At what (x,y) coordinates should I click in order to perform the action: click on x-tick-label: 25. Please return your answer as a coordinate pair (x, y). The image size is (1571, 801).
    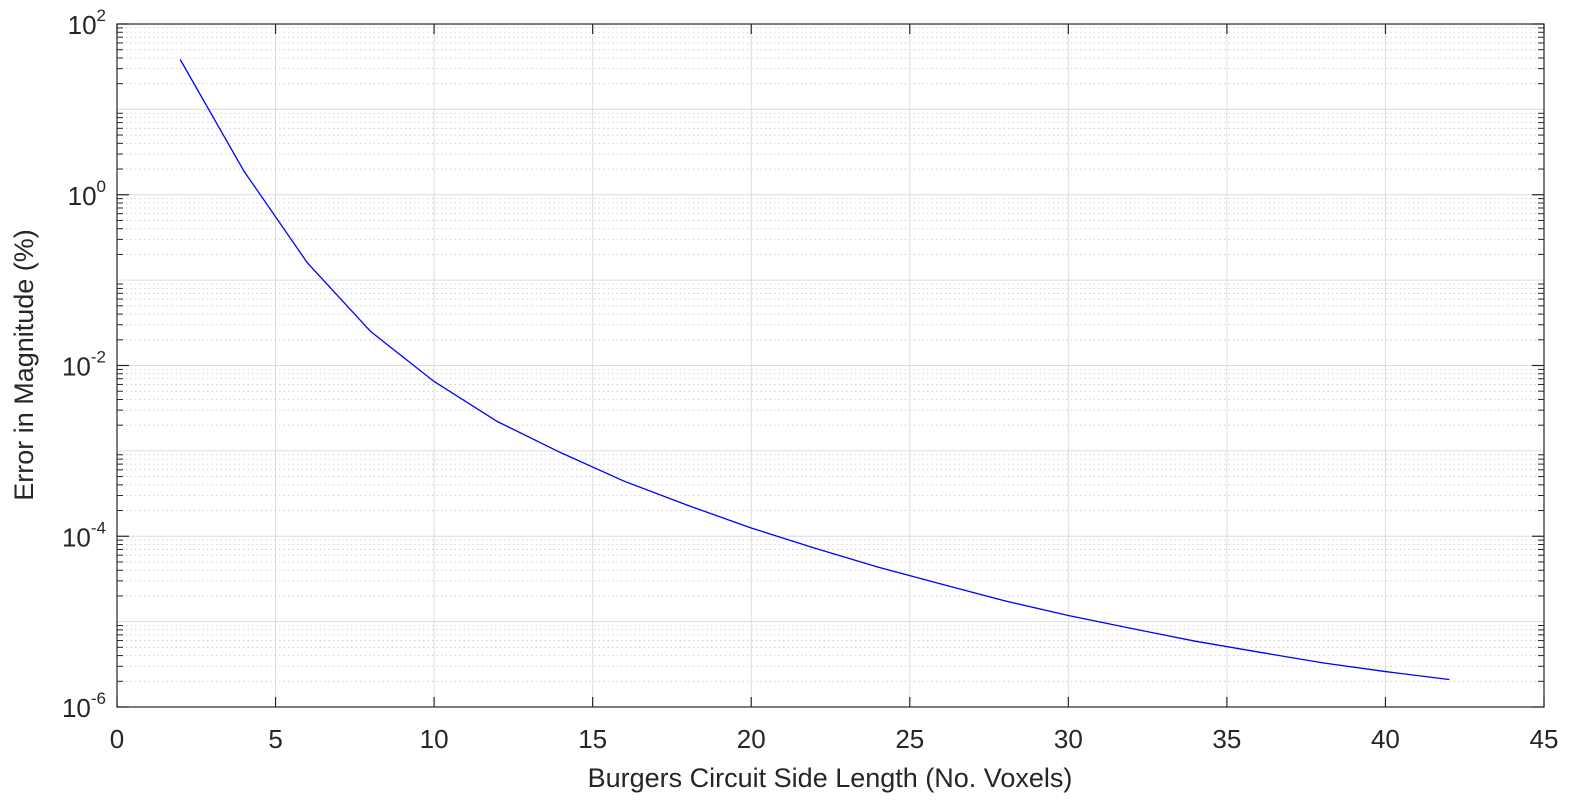
    Looking at the image, I should click on (909, 739).